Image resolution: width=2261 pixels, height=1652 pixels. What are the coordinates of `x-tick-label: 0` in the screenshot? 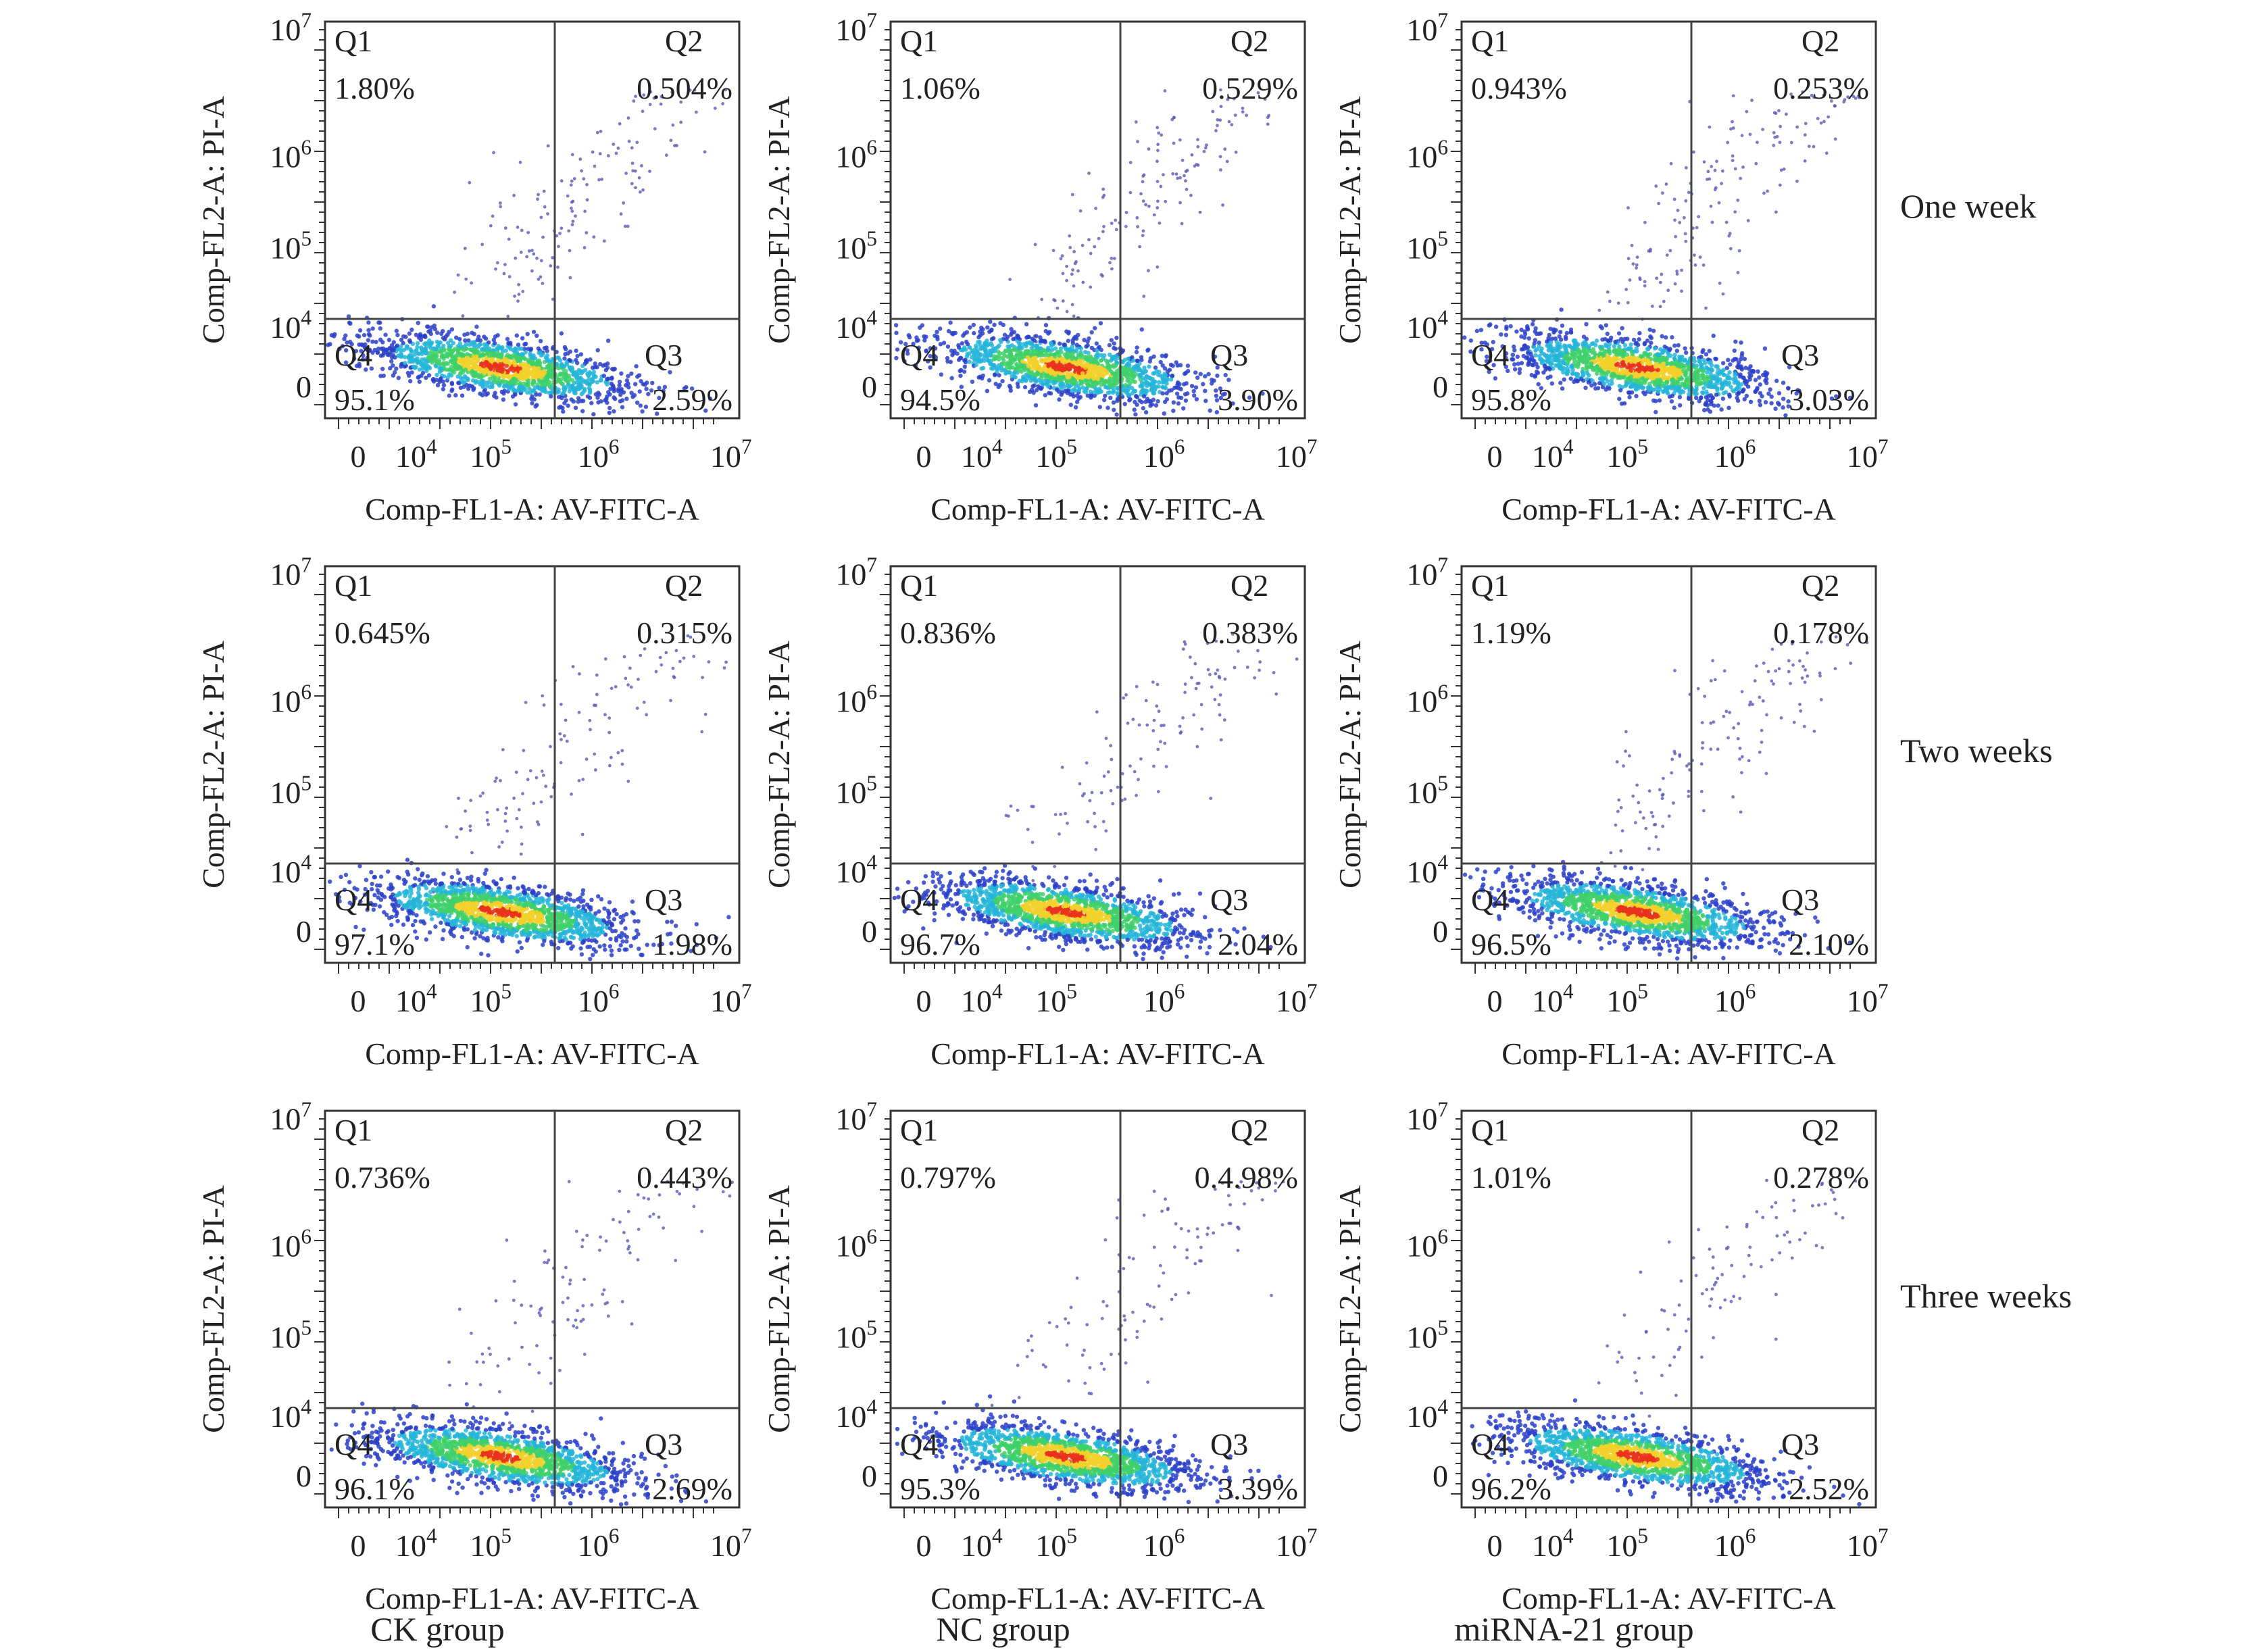 It's located at (924, 456).